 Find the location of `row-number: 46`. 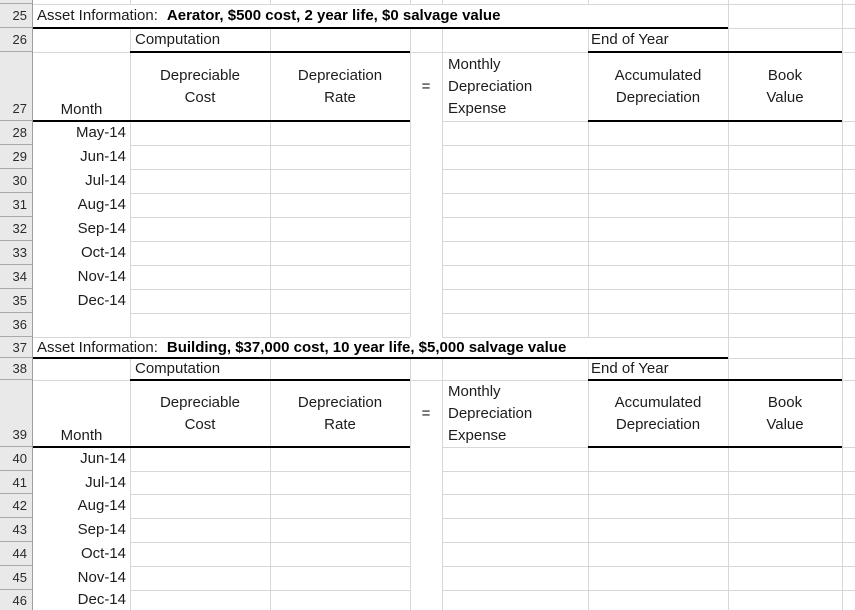

row-number: 46 is located at coordinates (19, 600).